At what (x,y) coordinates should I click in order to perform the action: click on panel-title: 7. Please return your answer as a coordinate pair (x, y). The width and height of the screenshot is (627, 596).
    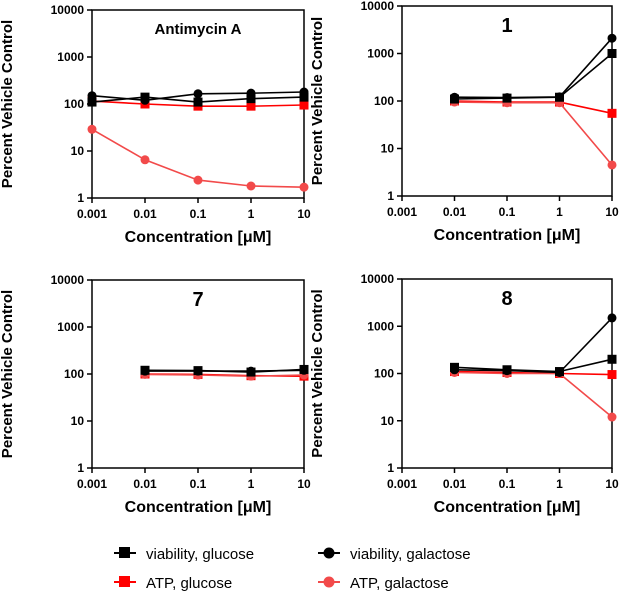
    Looking at the image, I should click on (197, 300).